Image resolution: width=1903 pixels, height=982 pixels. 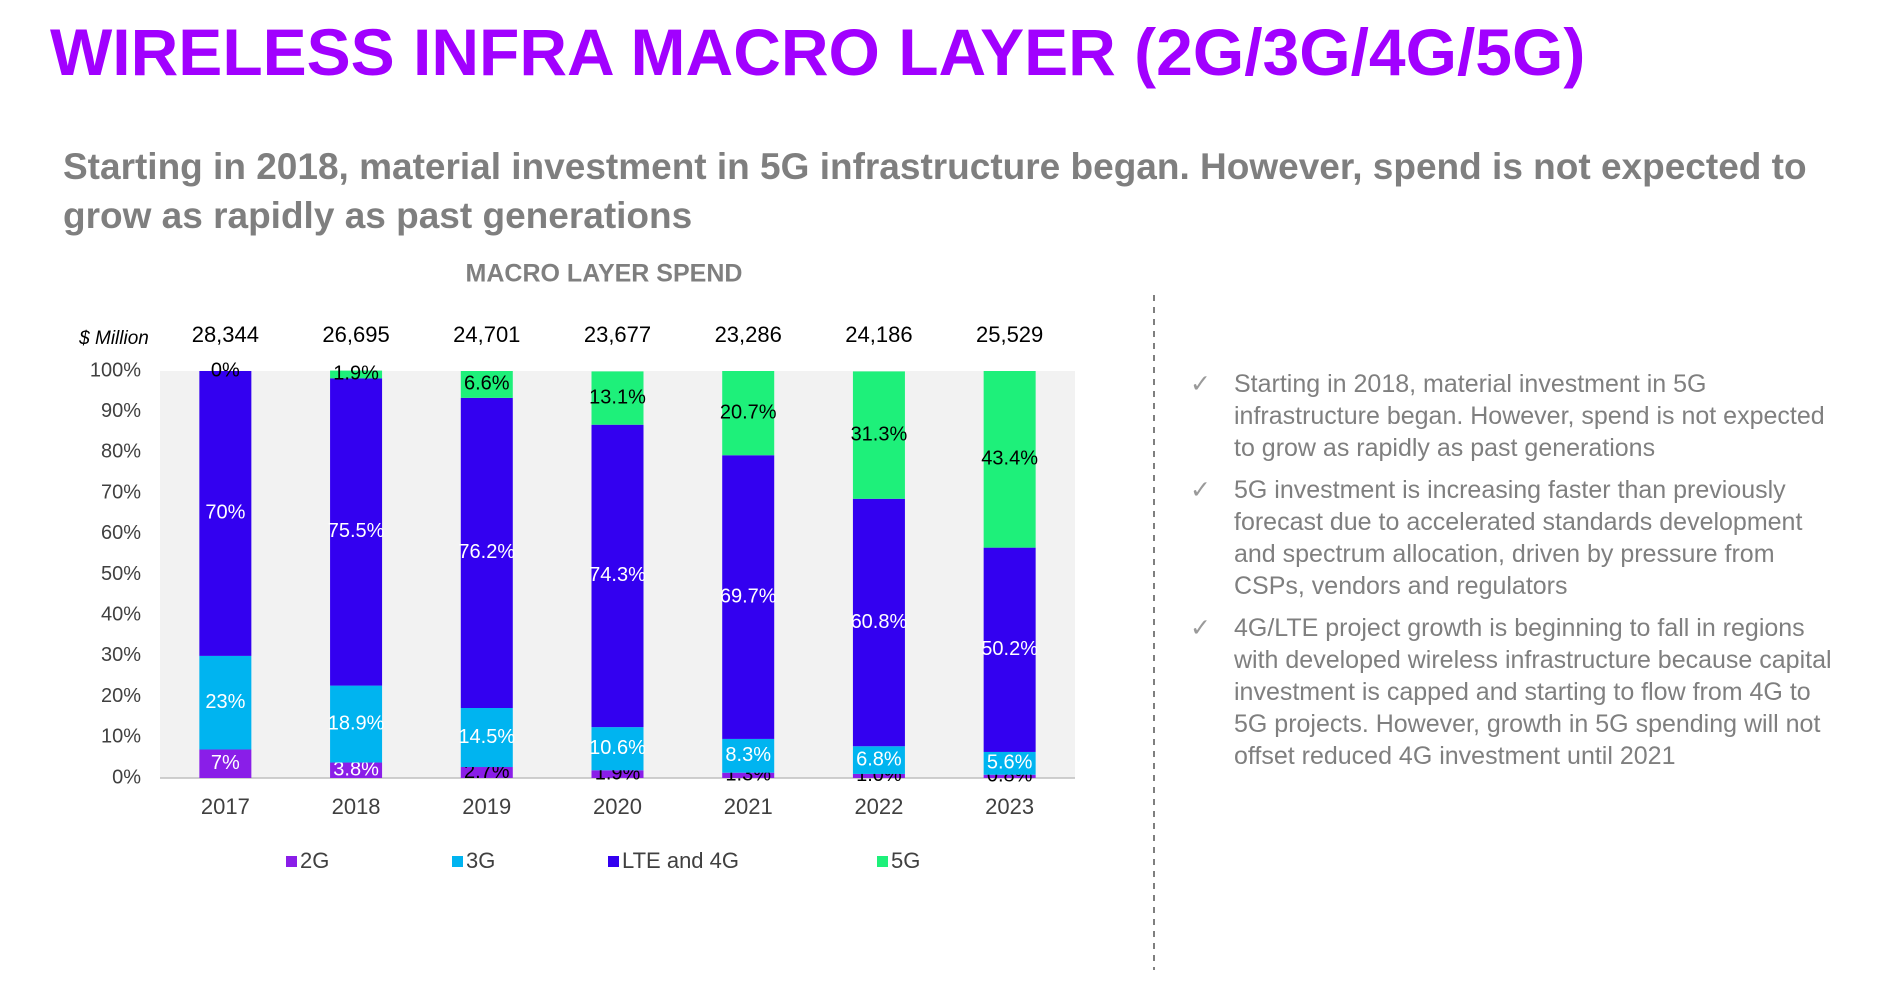 I want to click on total-label: 23,677, so click(x=617, y=334).